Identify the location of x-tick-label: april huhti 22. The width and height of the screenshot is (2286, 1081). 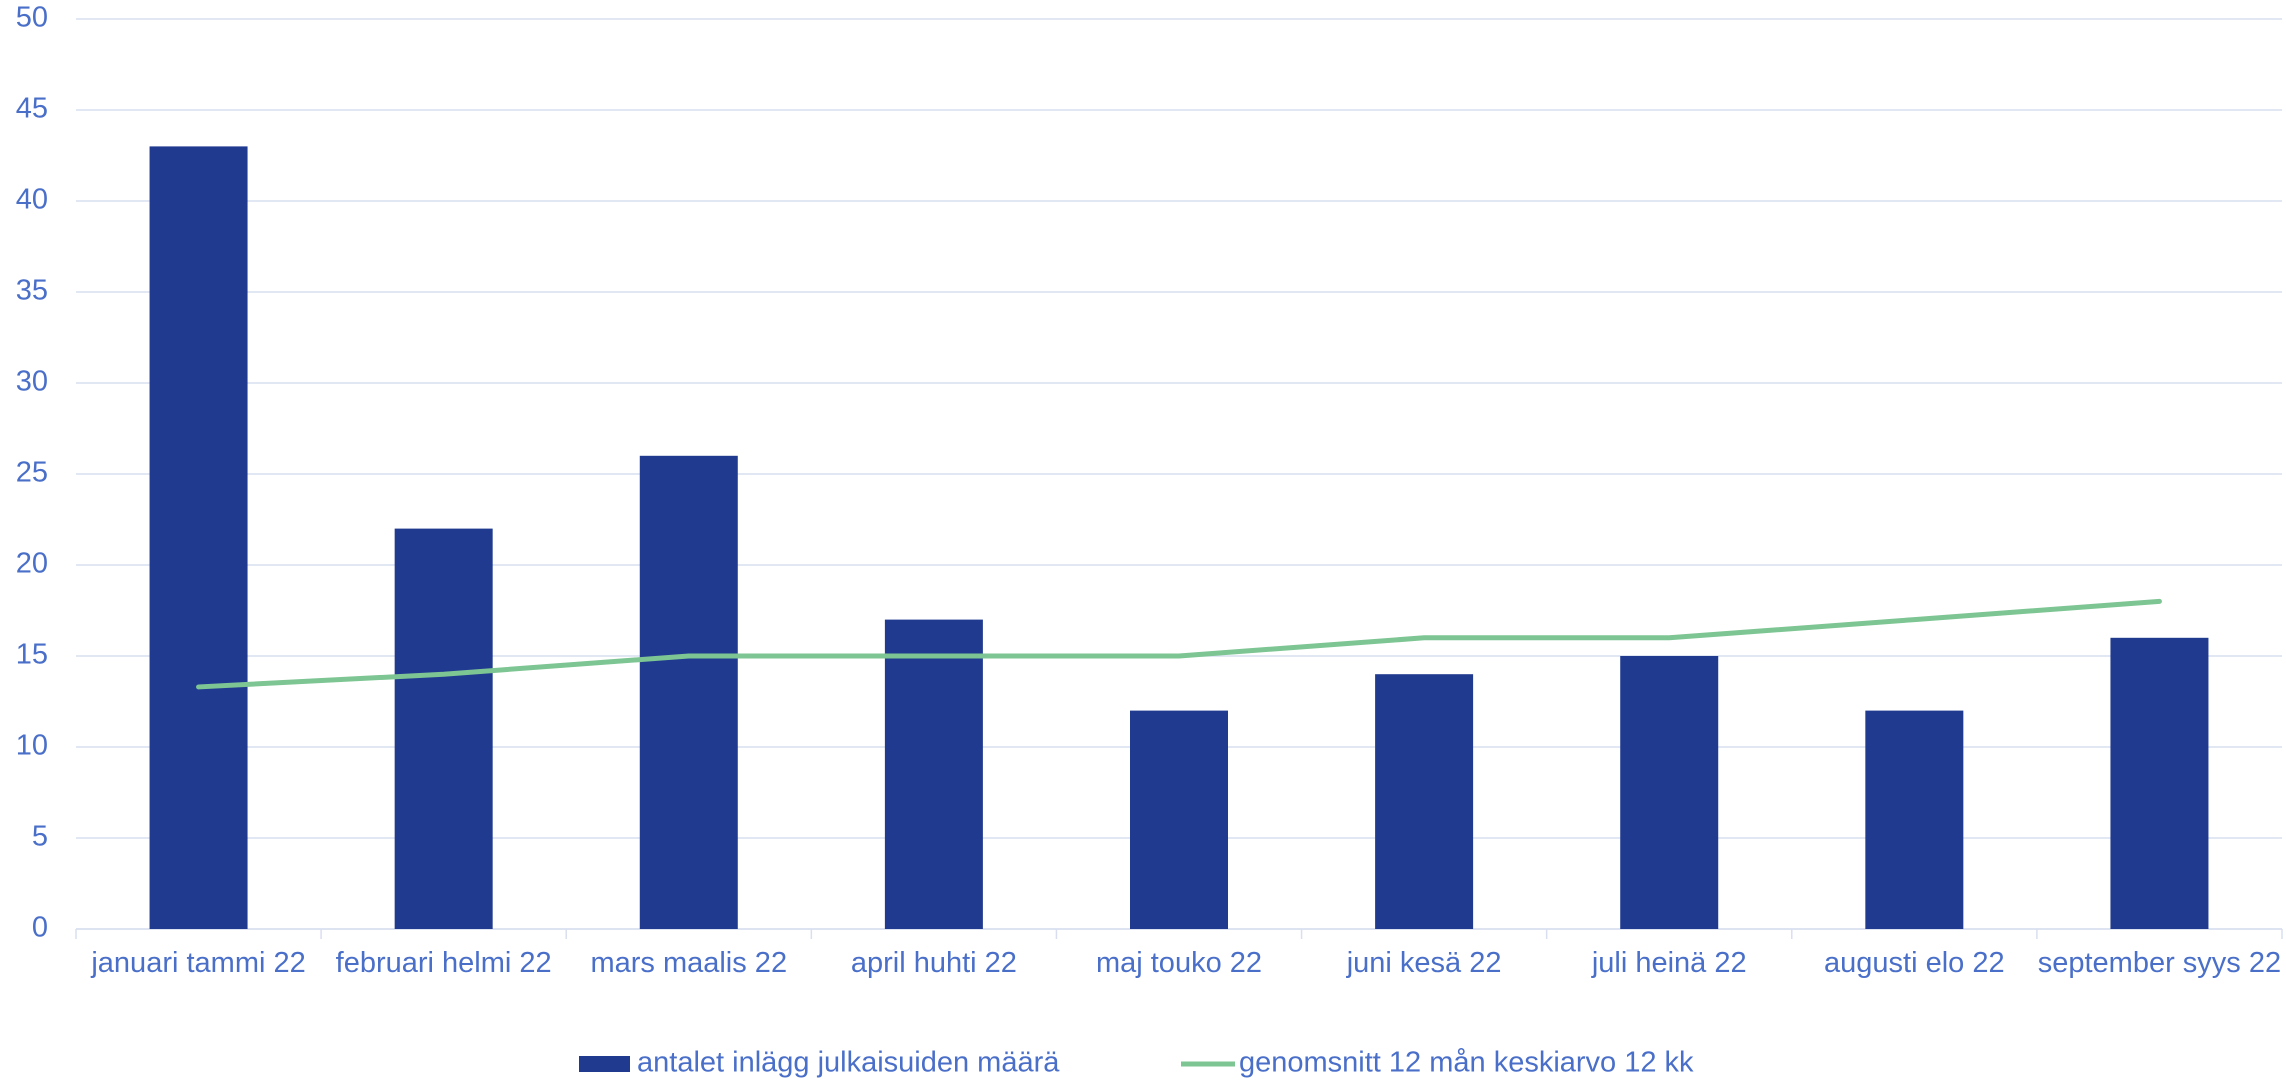
(933, 963).